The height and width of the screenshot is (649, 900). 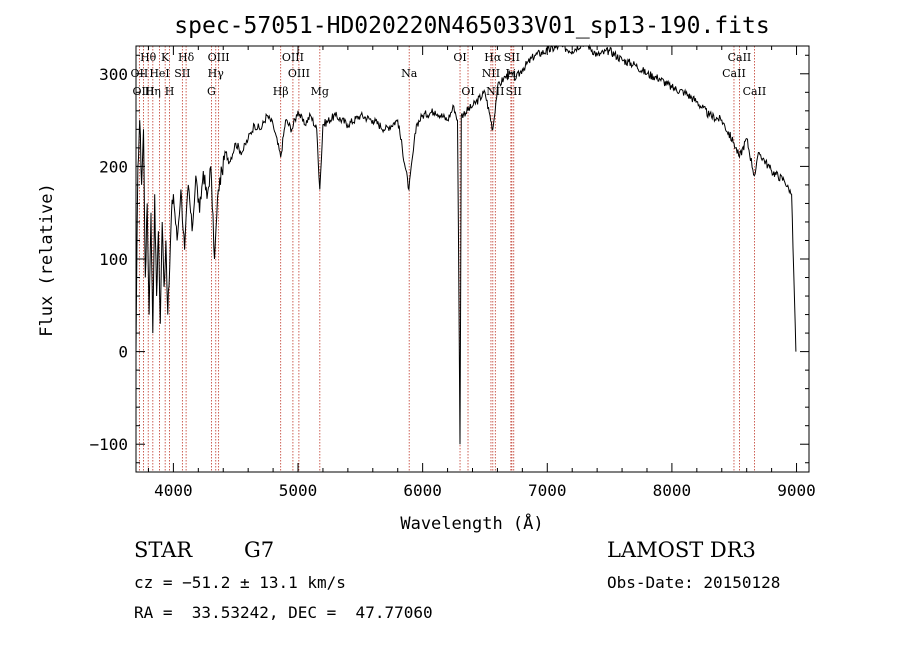 What do you see at coordinates (283, 612) in the screenshot?
I see `coordinates: RA = 33.53242, DEC = 47.77060` at bounding box center [283, 612].